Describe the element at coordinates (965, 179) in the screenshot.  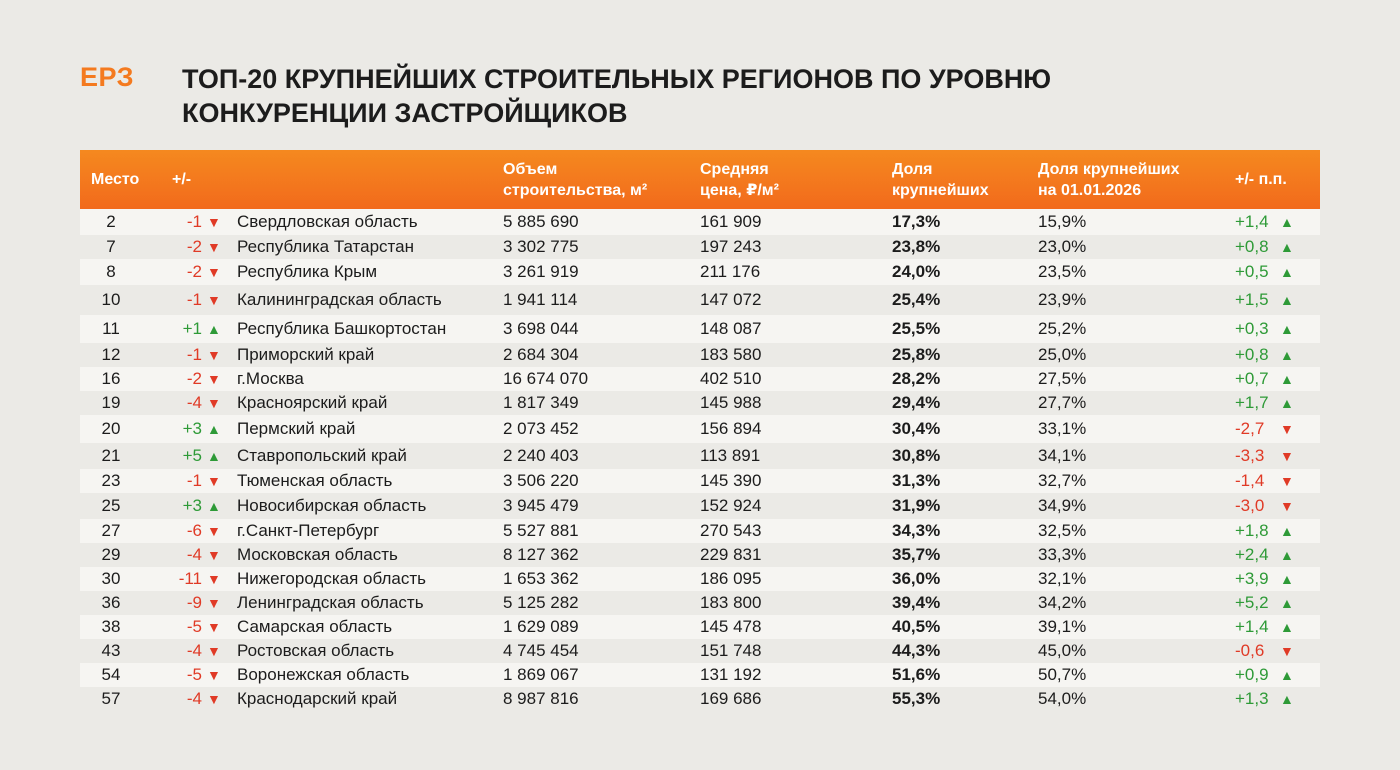
I see `column-header-share: Доля крупнейших` at that location.